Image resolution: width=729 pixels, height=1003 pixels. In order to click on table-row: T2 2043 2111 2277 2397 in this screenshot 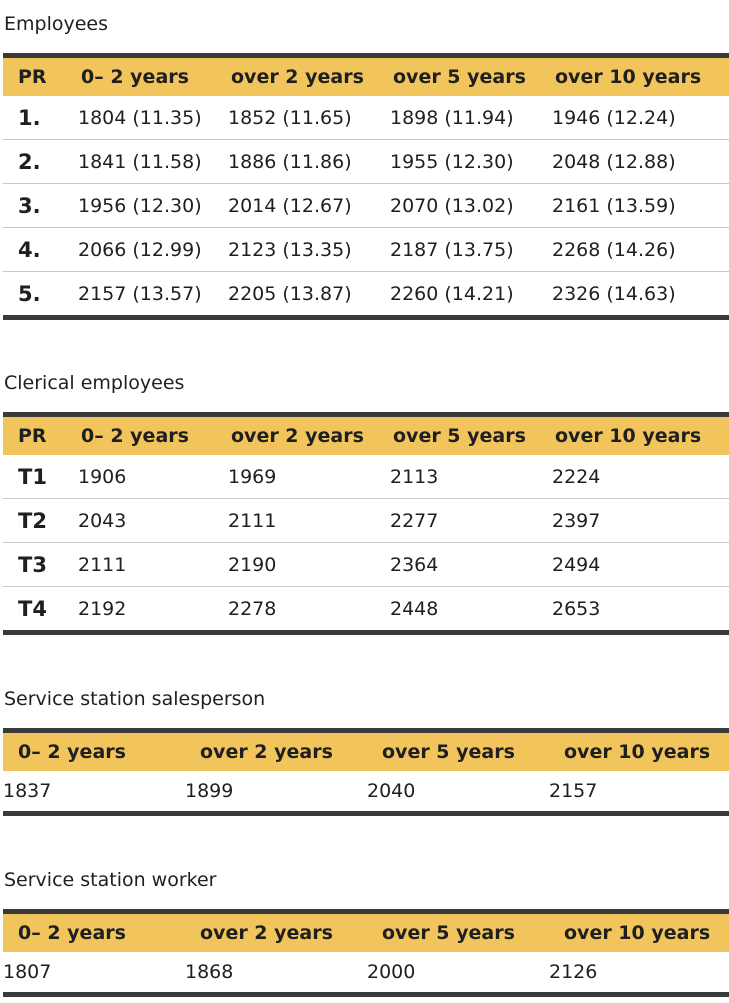, I will do `click(366, 520)`.